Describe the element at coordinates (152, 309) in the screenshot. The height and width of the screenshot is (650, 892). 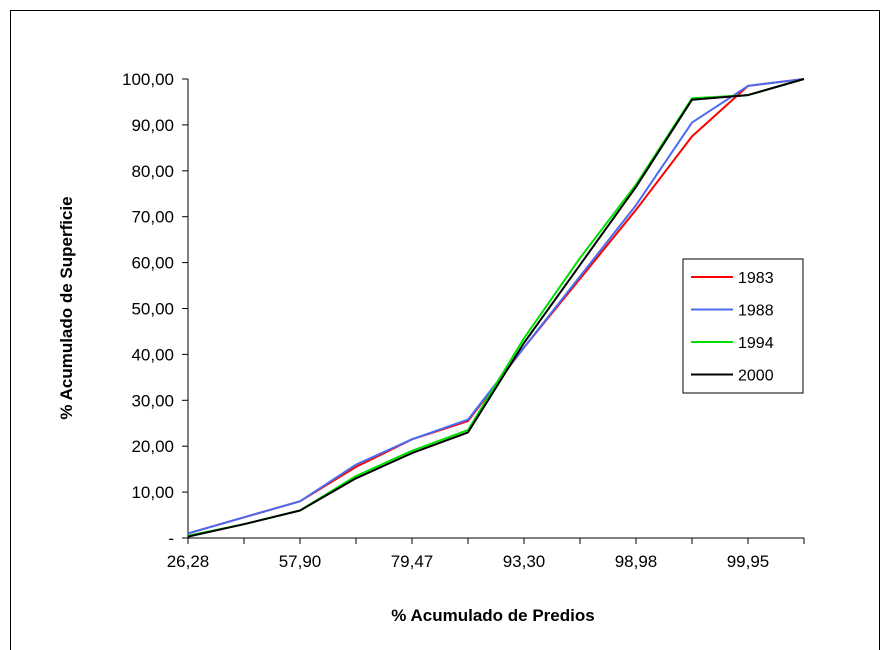
I see `y-tick-label: 50,00` at that location.